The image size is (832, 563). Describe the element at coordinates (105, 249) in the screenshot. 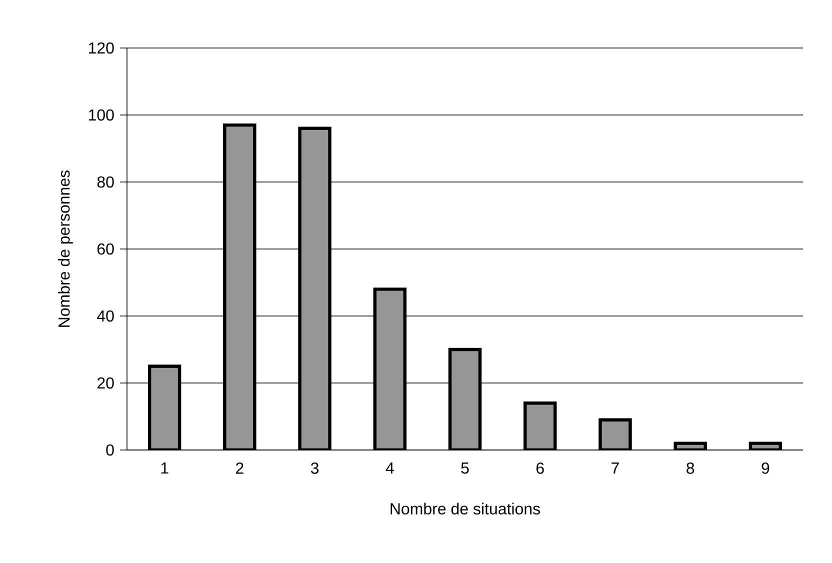

I see `y-tick-label: 60` at that location.